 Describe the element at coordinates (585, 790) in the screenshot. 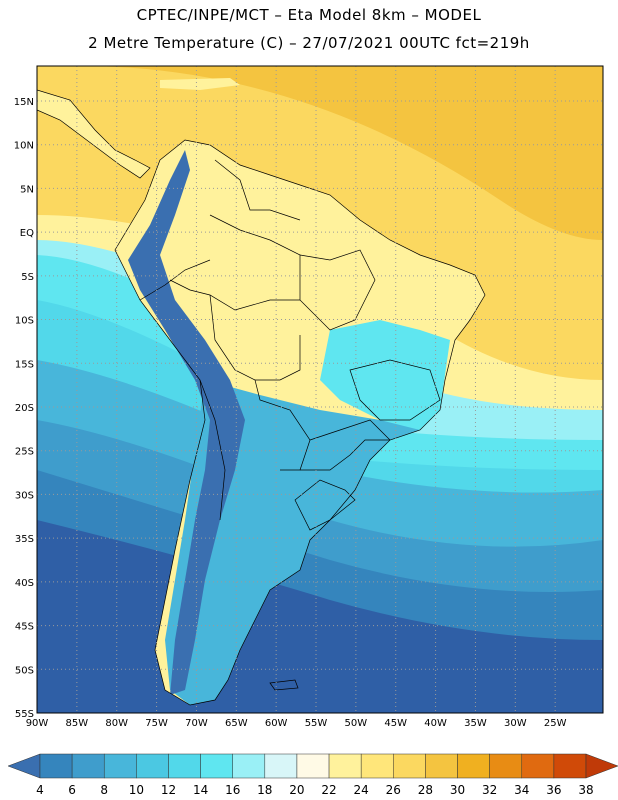

I see `colorbar-label: 38` at that location.